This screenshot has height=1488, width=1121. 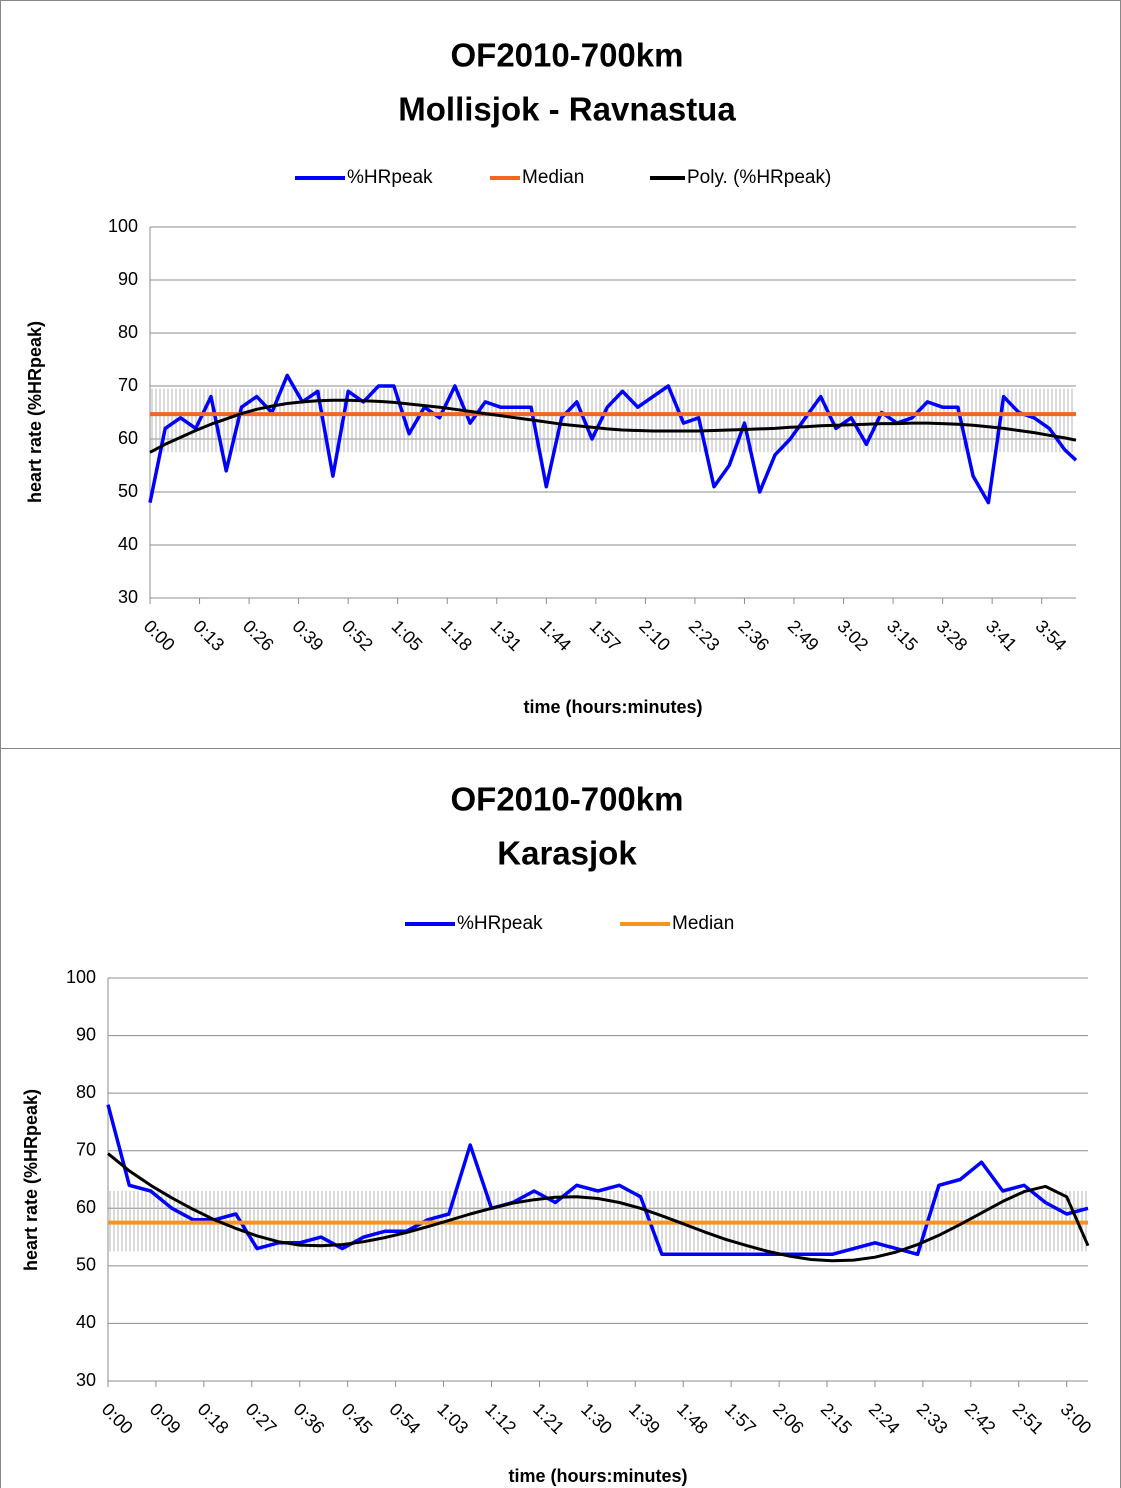 I want to click on x-tick-label: 2:10, so click(x=654, y=635).